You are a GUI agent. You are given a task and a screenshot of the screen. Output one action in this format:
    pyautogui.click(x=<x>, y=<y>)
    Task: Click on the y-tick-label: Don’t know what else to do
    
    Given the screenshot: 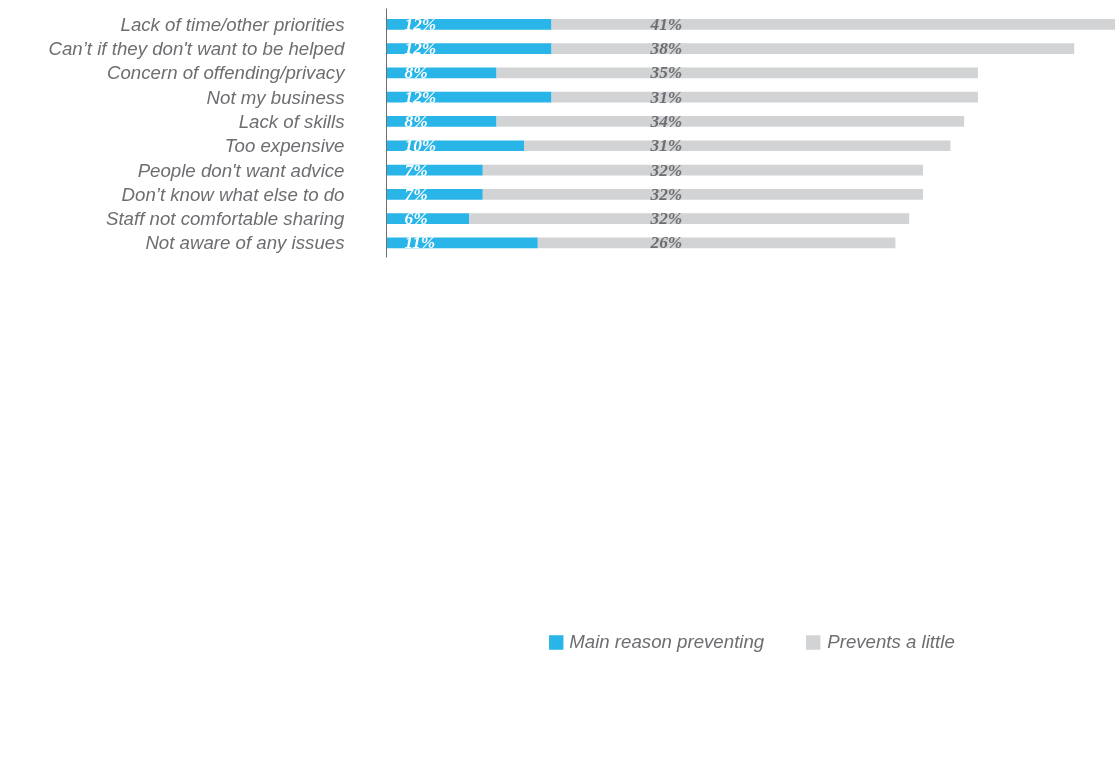 What is the action you would take?
    pyautogui.click(x=233, y=194)
    